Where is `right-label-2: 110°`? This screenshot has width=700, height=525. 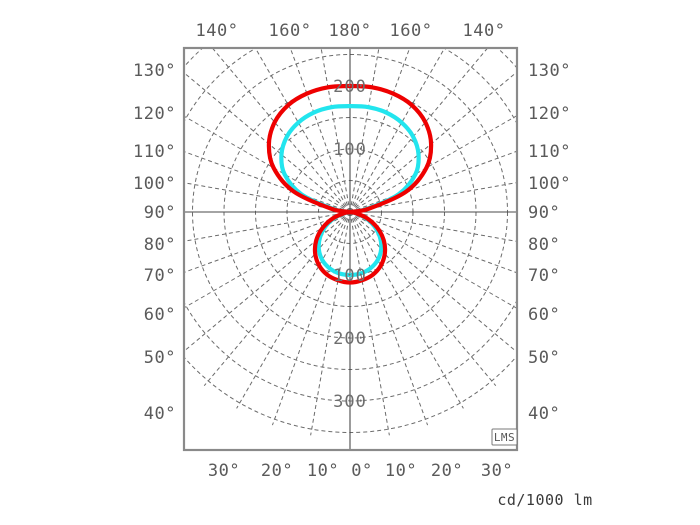 right-label-2: 110° is located at coordinates (549, 152).